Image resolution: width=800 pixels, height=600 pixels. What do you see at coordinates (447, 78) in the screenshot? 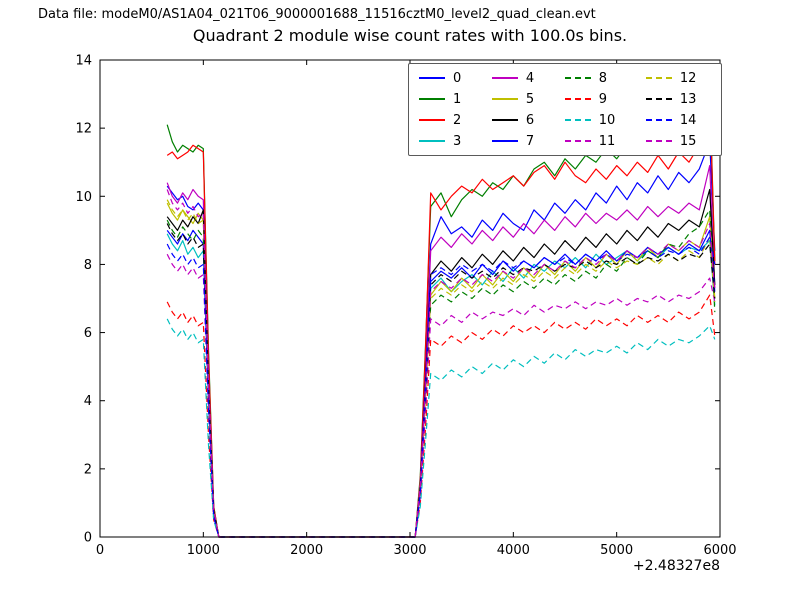
I see `legend-item-0: 0` at bounding box center [447, 78].